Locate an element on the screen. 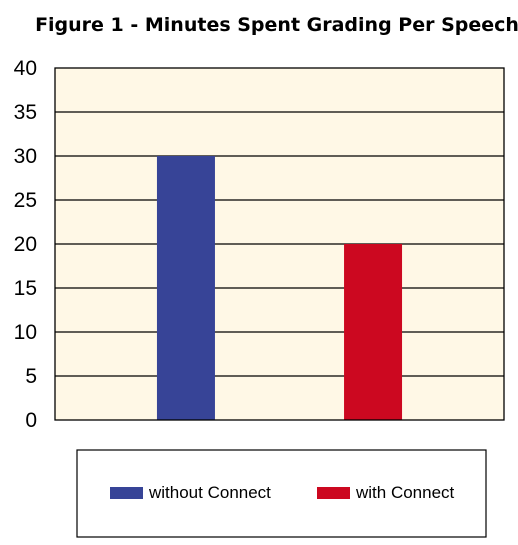 The width and height of the screenshot is (518, 545). y-axis-ticks: 0 5 10 15 20 25 30 35 40 is located at coordinates (25, 244).